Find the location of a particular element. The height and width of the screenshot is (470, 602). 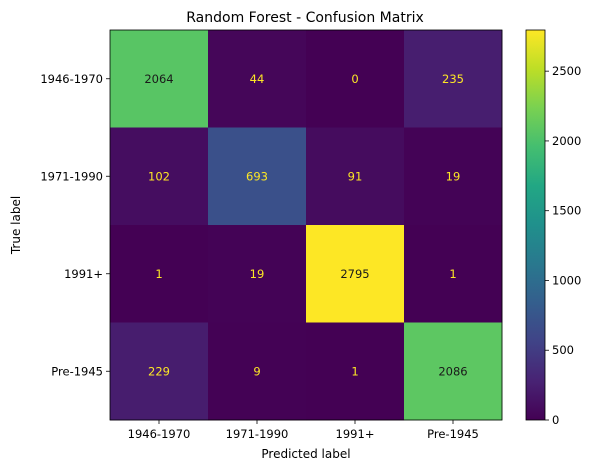

x-tick-label: 1971-1990 is located at coordinates (257, 434).